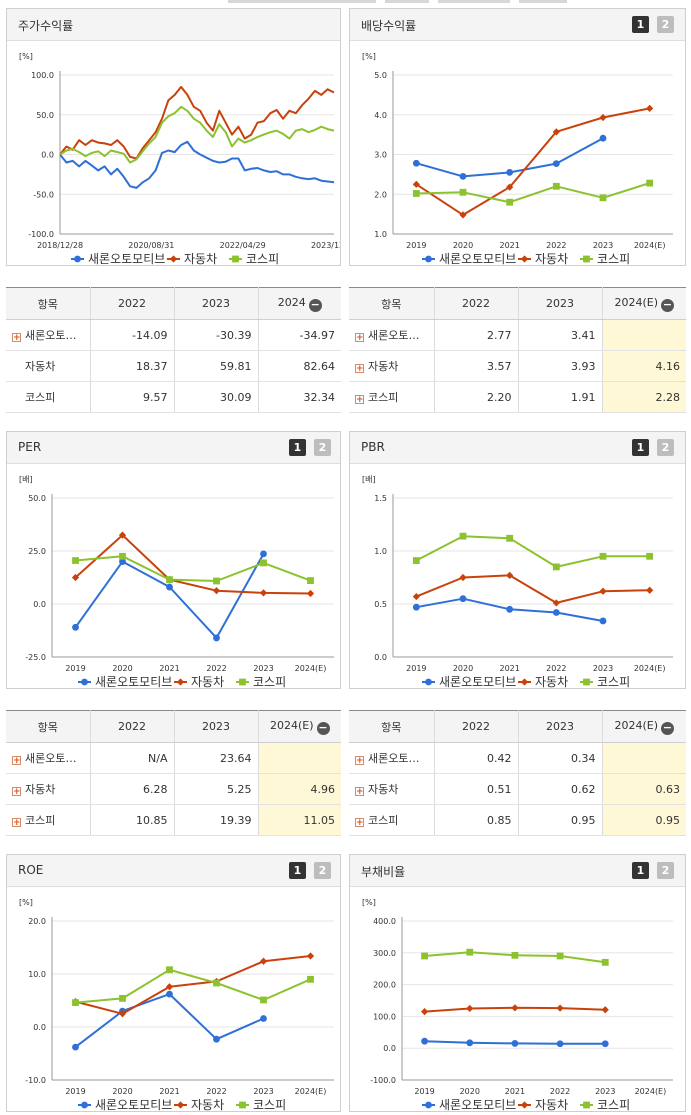  What do you see at coordinates (380, 155) in the screenshot?
I see `y-tick-label: 3.0` at bounding box center [380, 155].